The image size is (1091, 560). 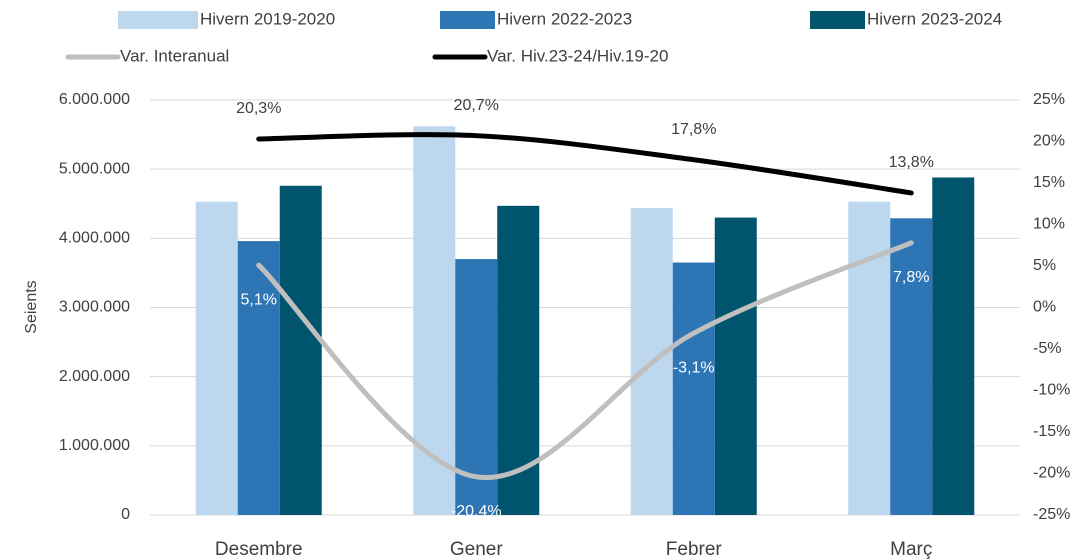 What do you see at coordinates (1049, 224) in the screenshot?
I see `y2-tick-label: 10%` at bounding box center [1049, 224].